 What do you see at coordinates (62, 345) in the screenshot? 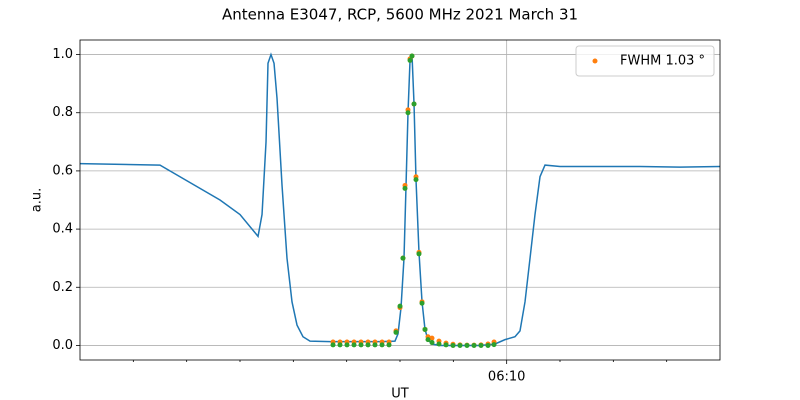
I see `y-tick-label: 0.0` at bounding box center [62, 345].